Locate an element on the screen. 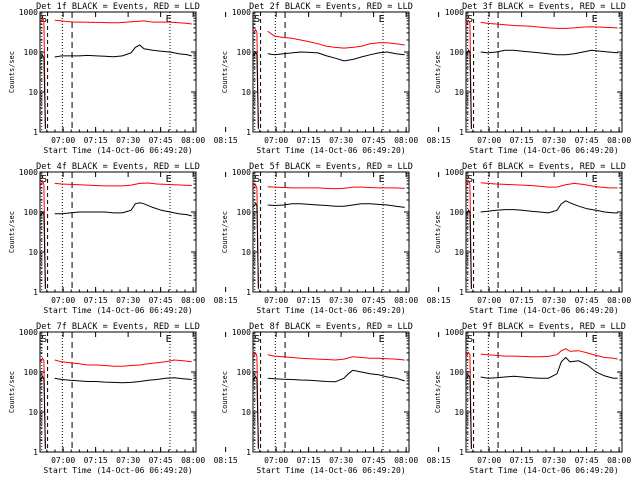 The image size is (640, 480). chart-title: Det 8f BLACK = Events, RED = LLD is located at coordinates (331, 327).